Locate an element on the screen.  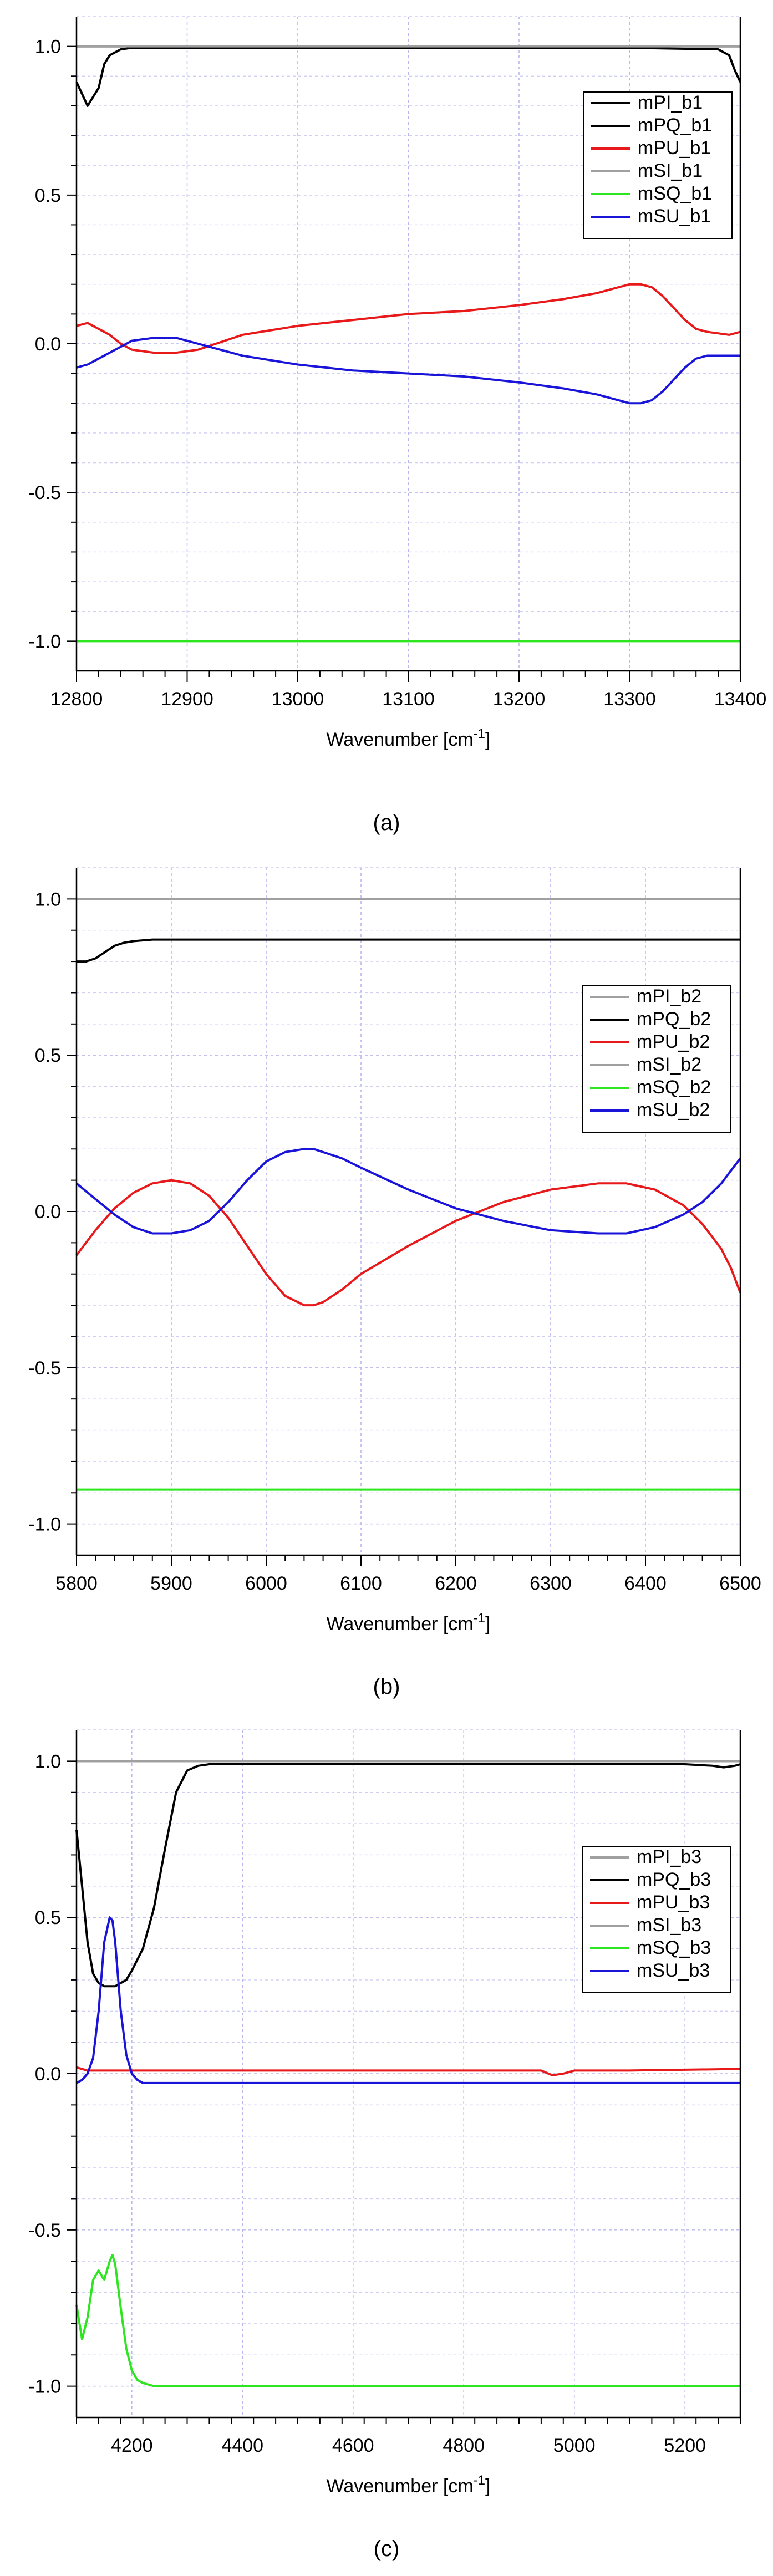
legend-label: mSI_b1 is located at coordinates (671, 170).